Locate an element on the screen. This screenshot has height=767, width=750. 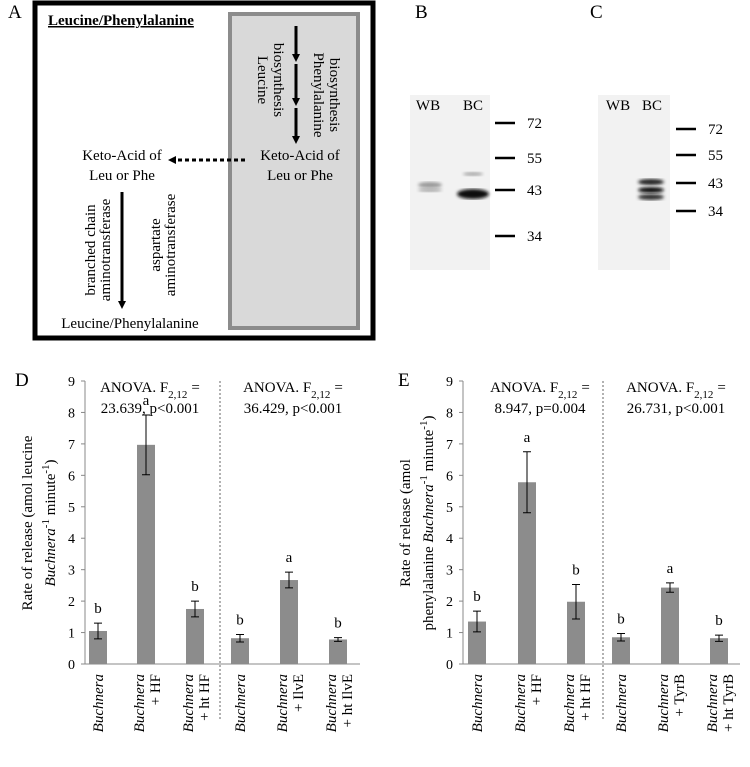
panel-label: B is located at coordinates (421, 12).